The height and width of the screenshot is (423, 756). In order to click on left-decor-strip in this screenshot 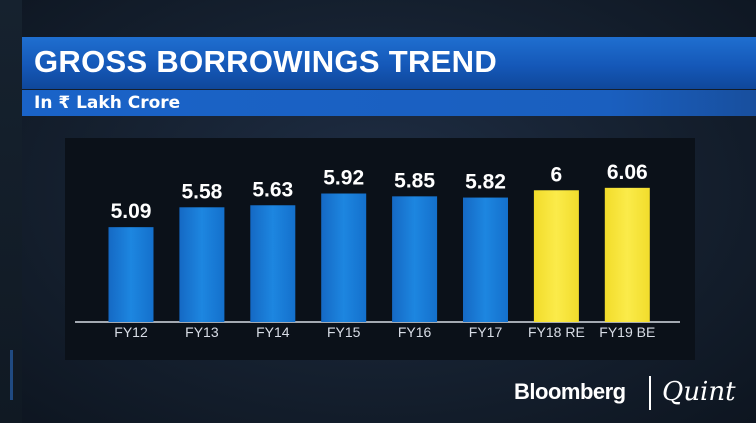, I will do `click(11, 211)`.